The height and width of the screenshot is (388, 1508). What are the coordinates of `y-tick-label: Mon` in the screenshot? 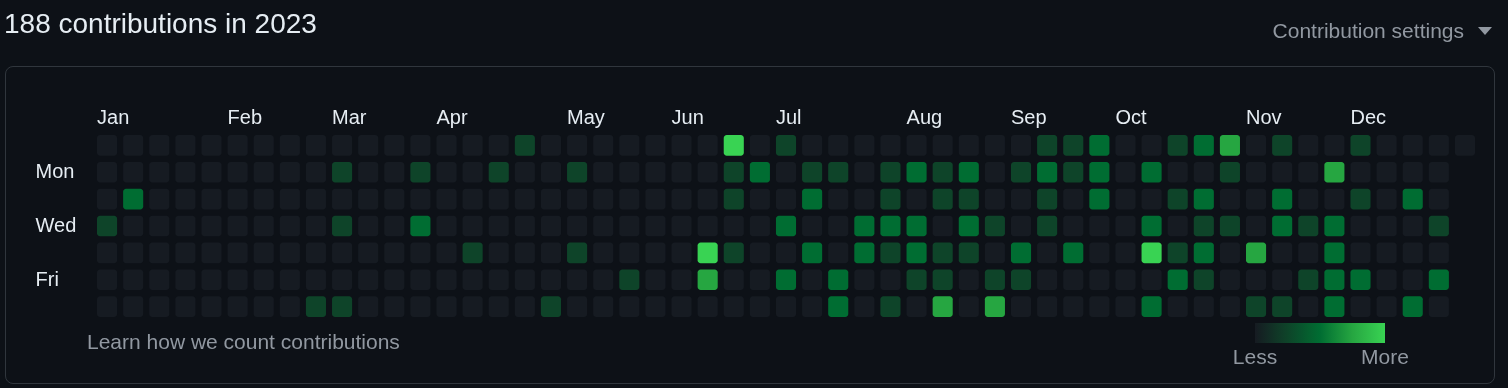 It's located at (55, 171).